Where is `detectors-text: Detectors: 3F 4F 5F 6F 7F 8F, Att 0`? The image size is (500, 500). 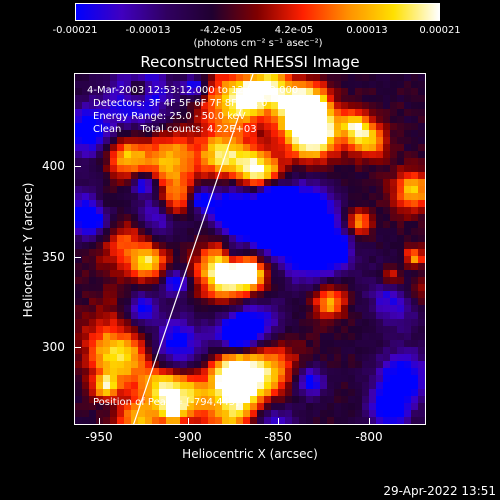
detectors-text: Detectors: 3F 4F 5F 6F 7F 8F, Att 0 is located at coordinates (180, 103).